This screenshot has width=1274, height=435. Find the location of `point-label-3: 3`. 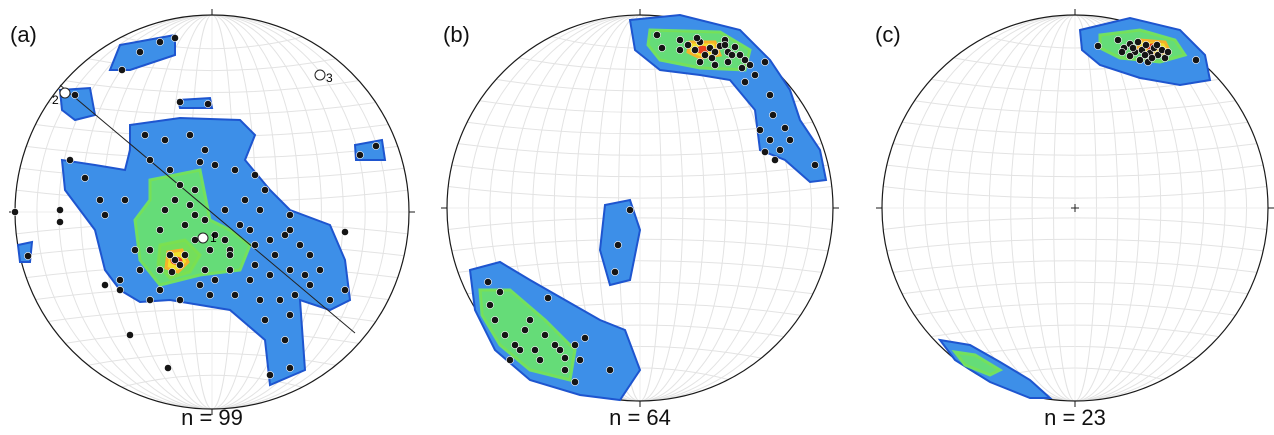

point-label-3: 3 is located at coordinates (329, 78).